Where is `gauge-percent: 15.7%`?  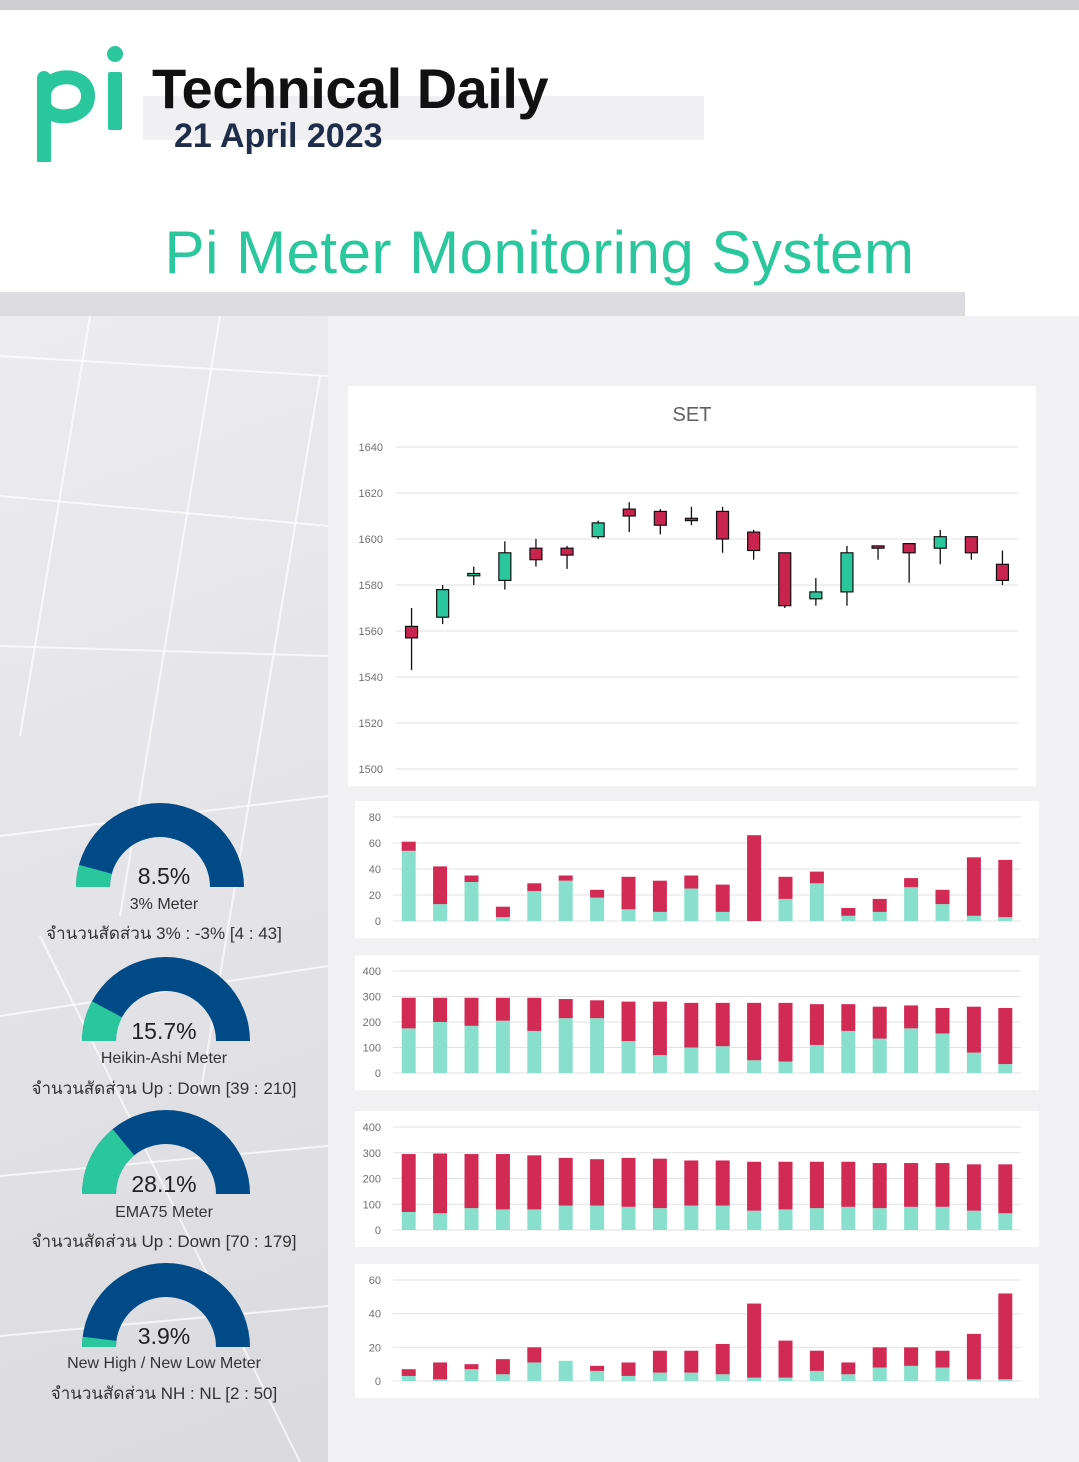
gauge-percent: 15.7% is located at coordinates (164, 1031).